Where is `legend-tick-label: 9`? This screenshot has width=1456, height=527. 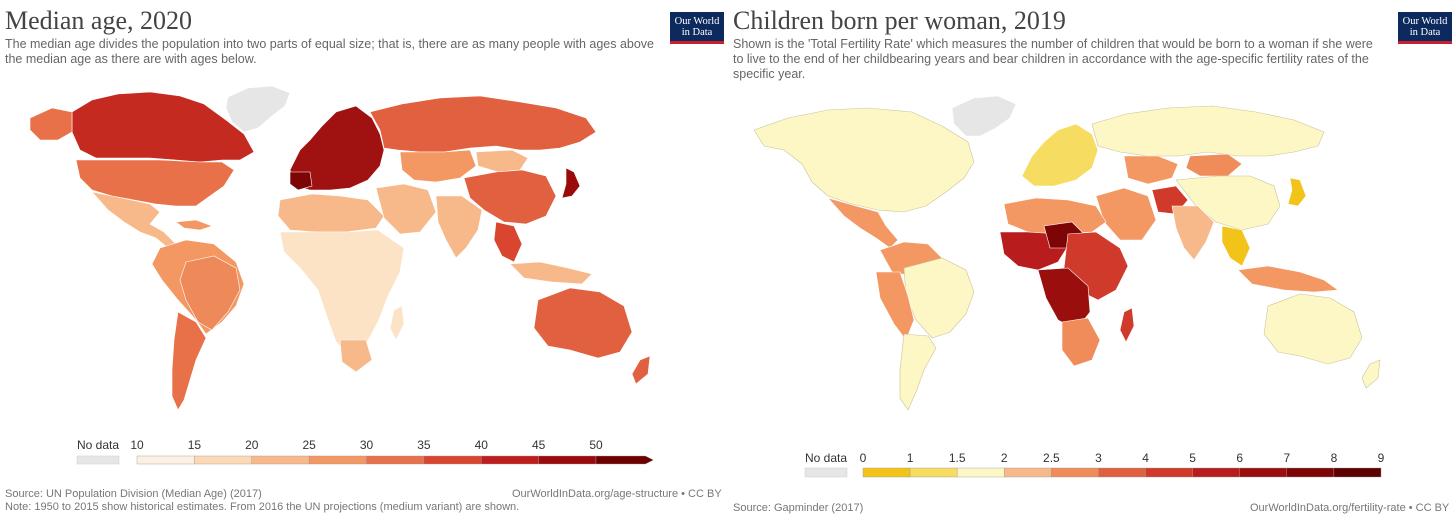 legend-tick-label: 9 is located at coordinates (1381, 458).